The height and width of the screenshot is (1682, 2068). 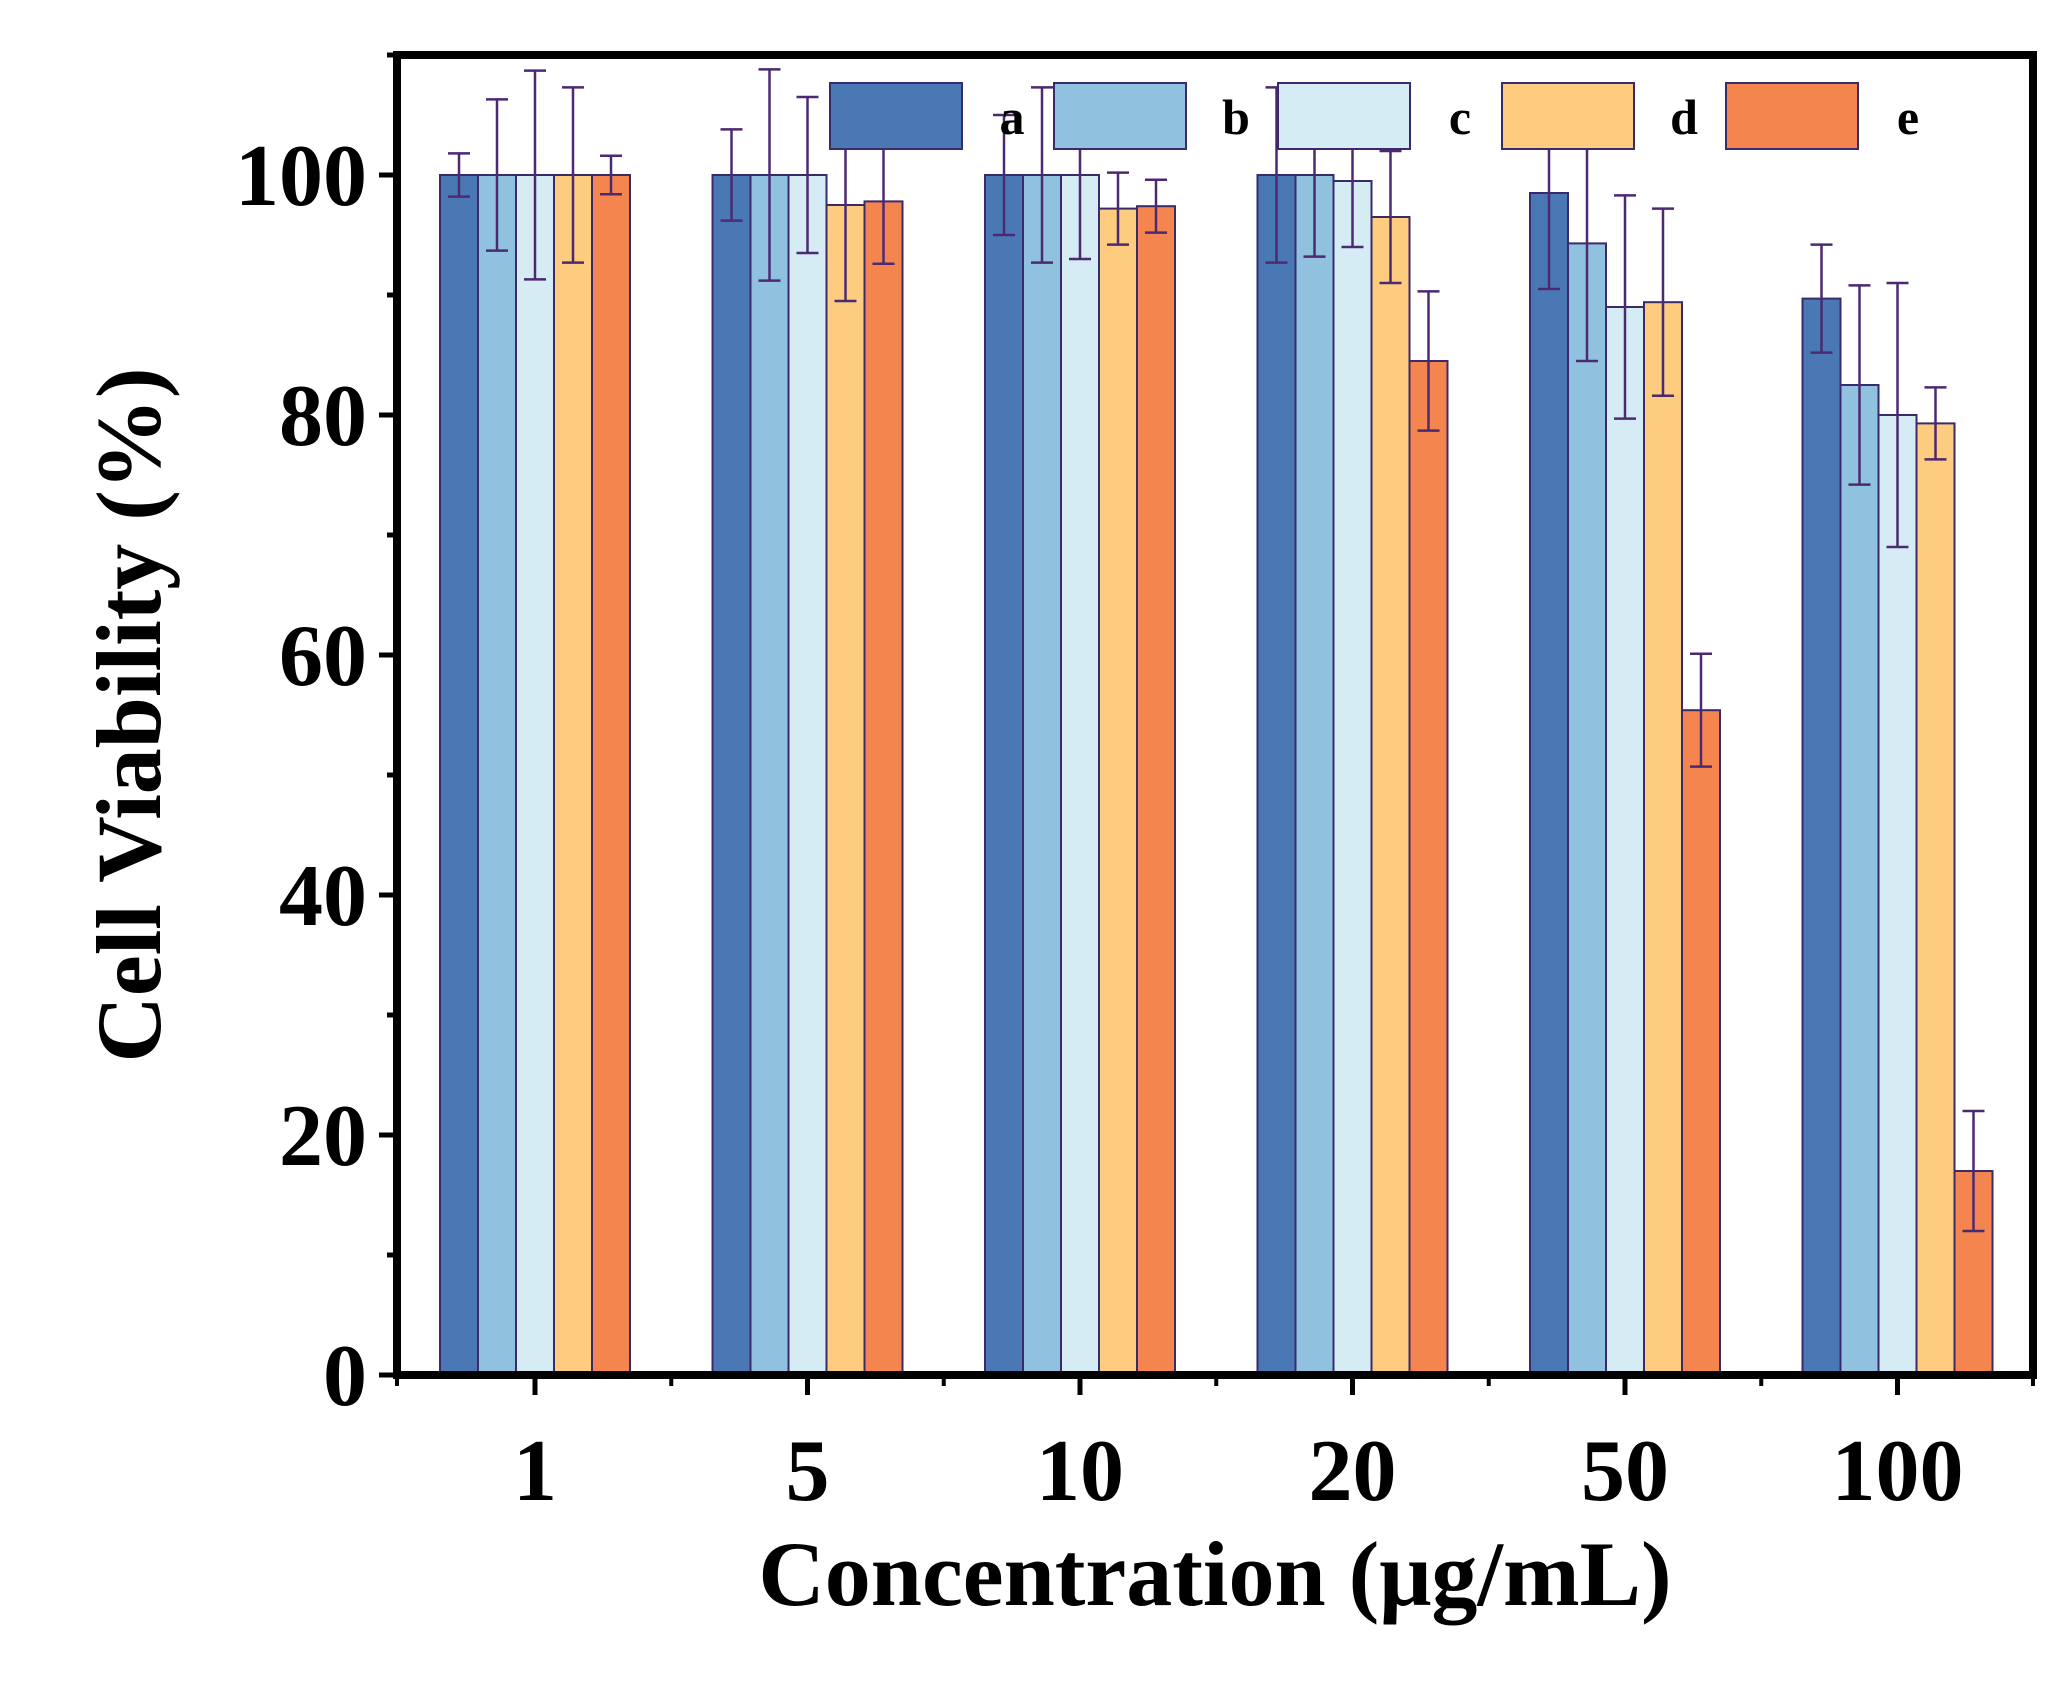 I want to click on legend: a b c d e, so click(x=1374, y=116).